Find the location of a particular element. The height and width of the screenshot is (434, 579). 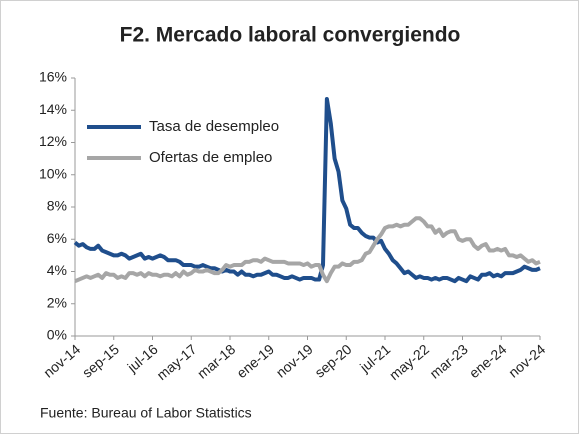

legend-label: Ofertas de empleo is located at coordinates (210, 157).